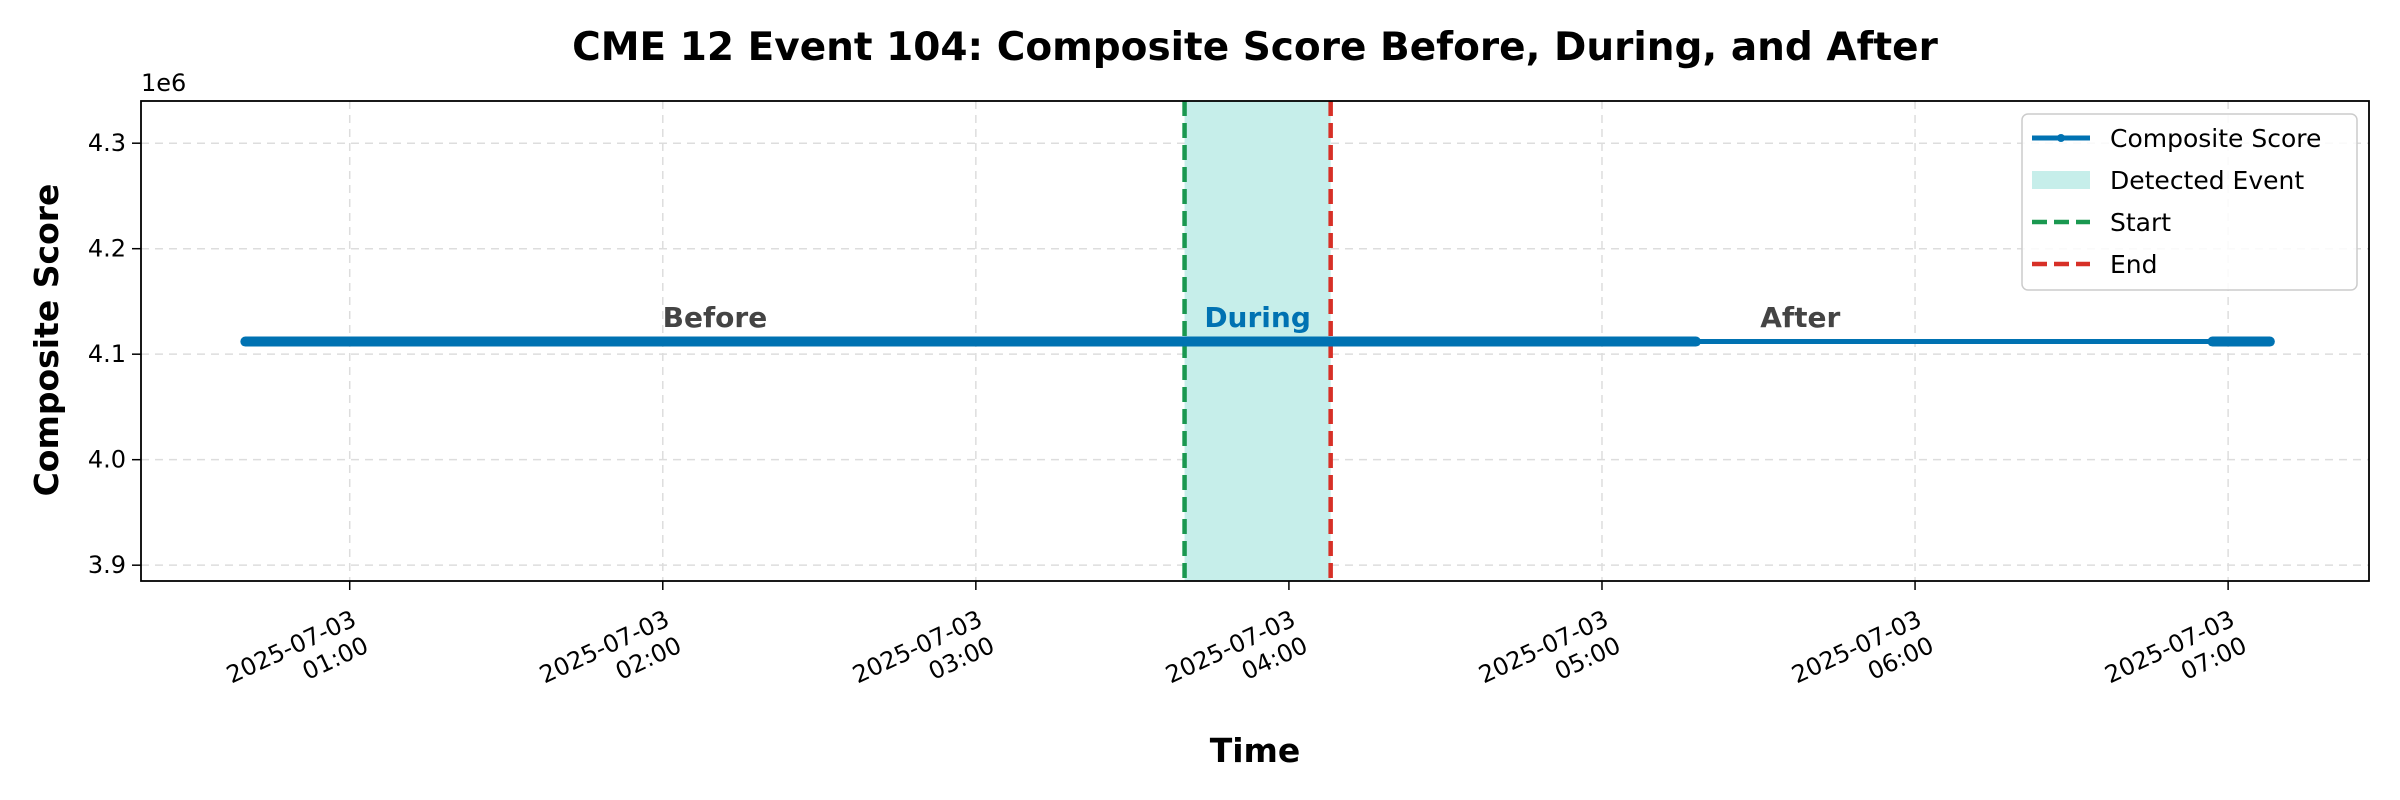 The image size is (2400, 800). I want to click on legend-box, so click(2189, 202).